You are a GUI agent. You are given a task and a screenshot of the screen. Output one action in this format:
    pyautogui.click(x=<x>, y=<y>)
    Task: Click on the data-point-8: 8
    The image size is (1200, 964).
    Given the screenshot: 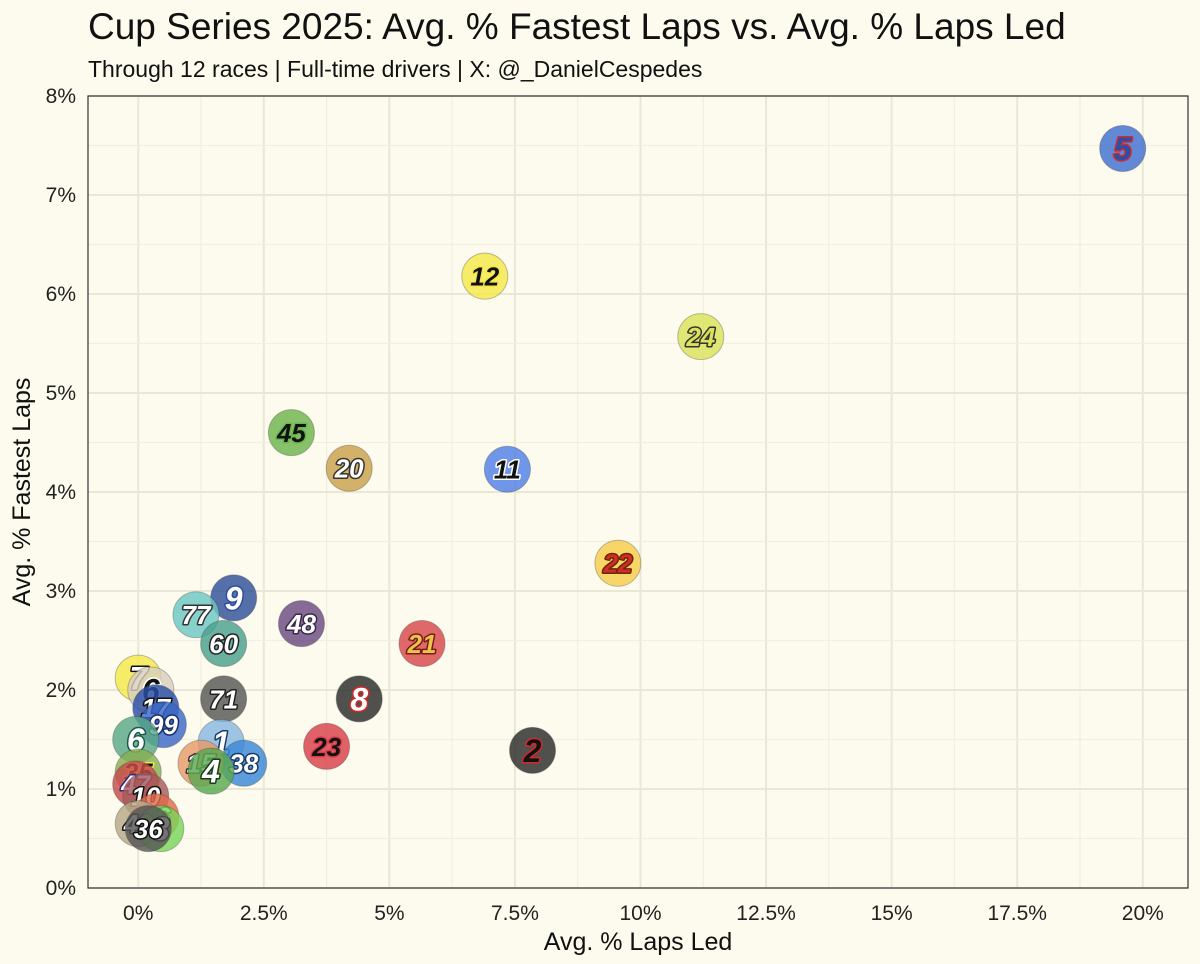 What is the action you would take?
    pyautogui.click(x=359, y=699)
    